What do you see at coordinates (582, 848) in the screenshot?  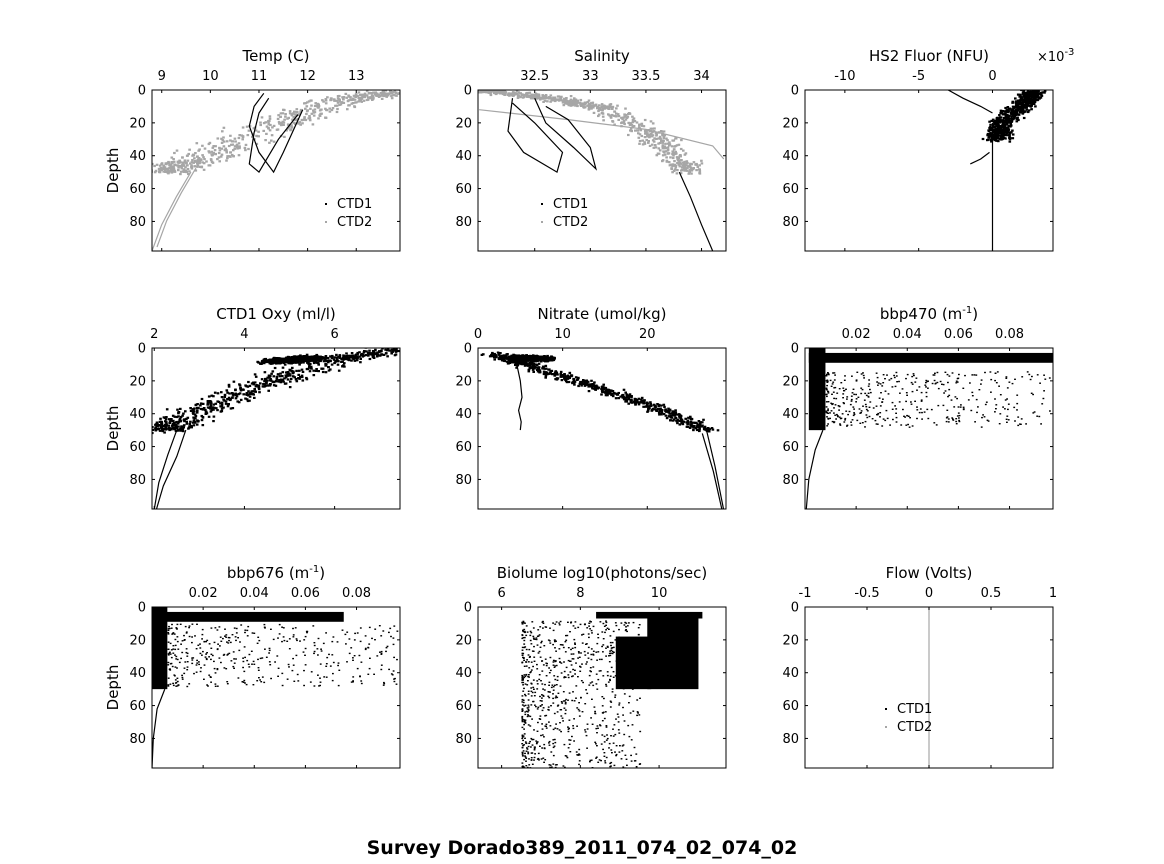 I see `figure-title: Survey Dorado389_2011_074_02_074_02` at bounding box center [582, 848].